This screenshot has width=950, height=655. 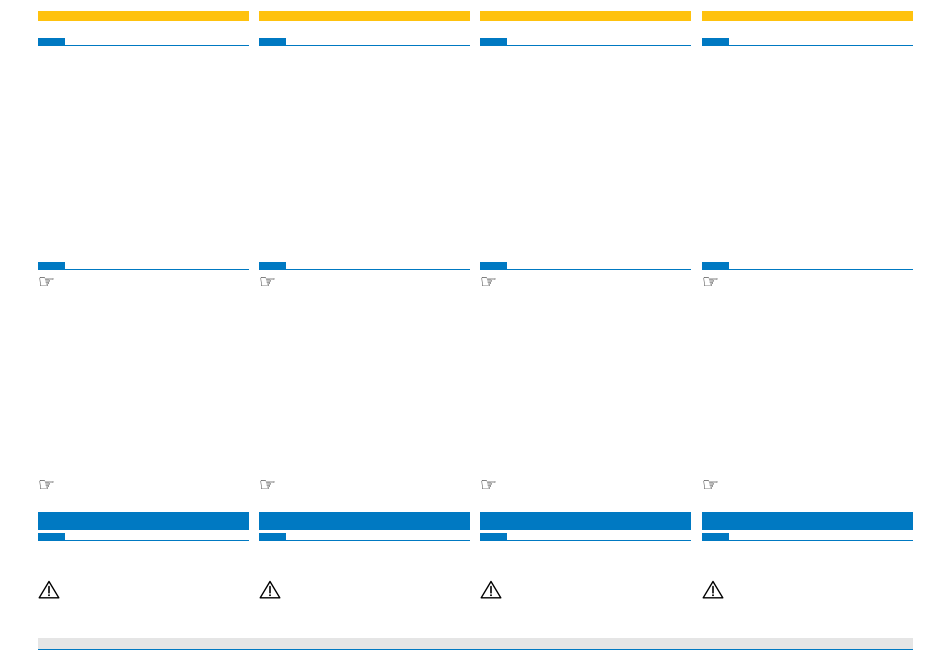 What do you see at coordinates (475, 643) in the screenshot?
I see `footer-bar` at bounding box center [475, 643].